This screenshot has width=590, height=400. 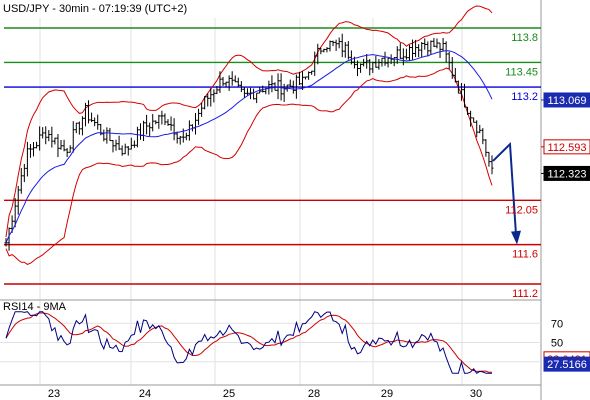 I want to click on rsi-value-label: 27.5166, so click(x=567, y=365).